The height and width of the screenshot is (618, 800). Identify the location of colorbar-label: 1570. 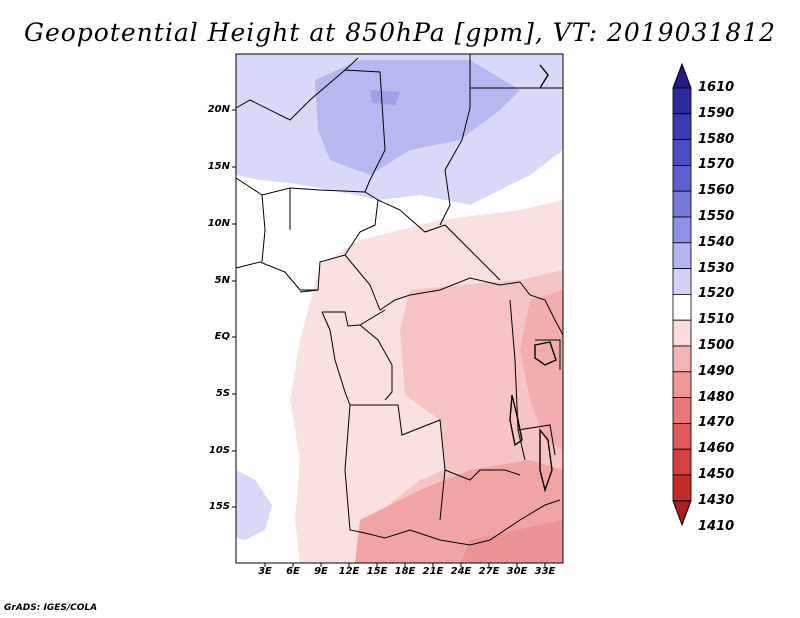
(716, 165).